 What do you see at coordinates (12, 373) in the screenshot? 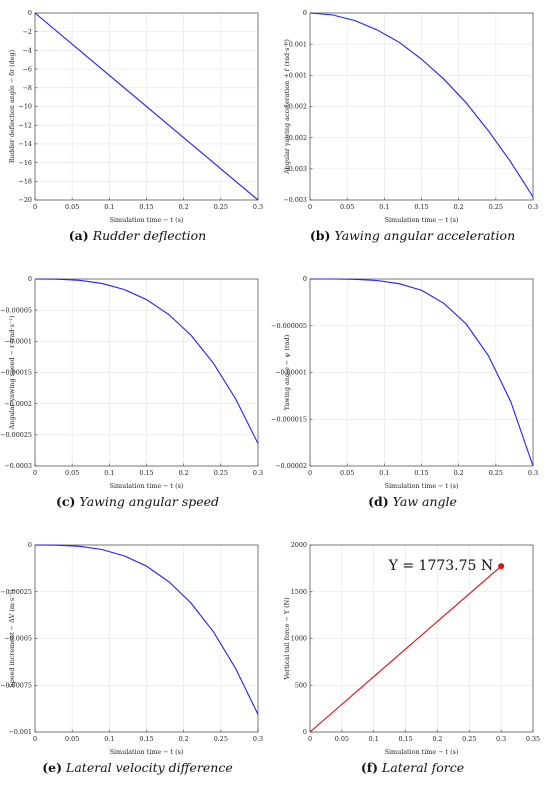
I see `y-axis-label: Angular yawing speed − r (rad·s⁻¹)` at bounding box center [12, 373].